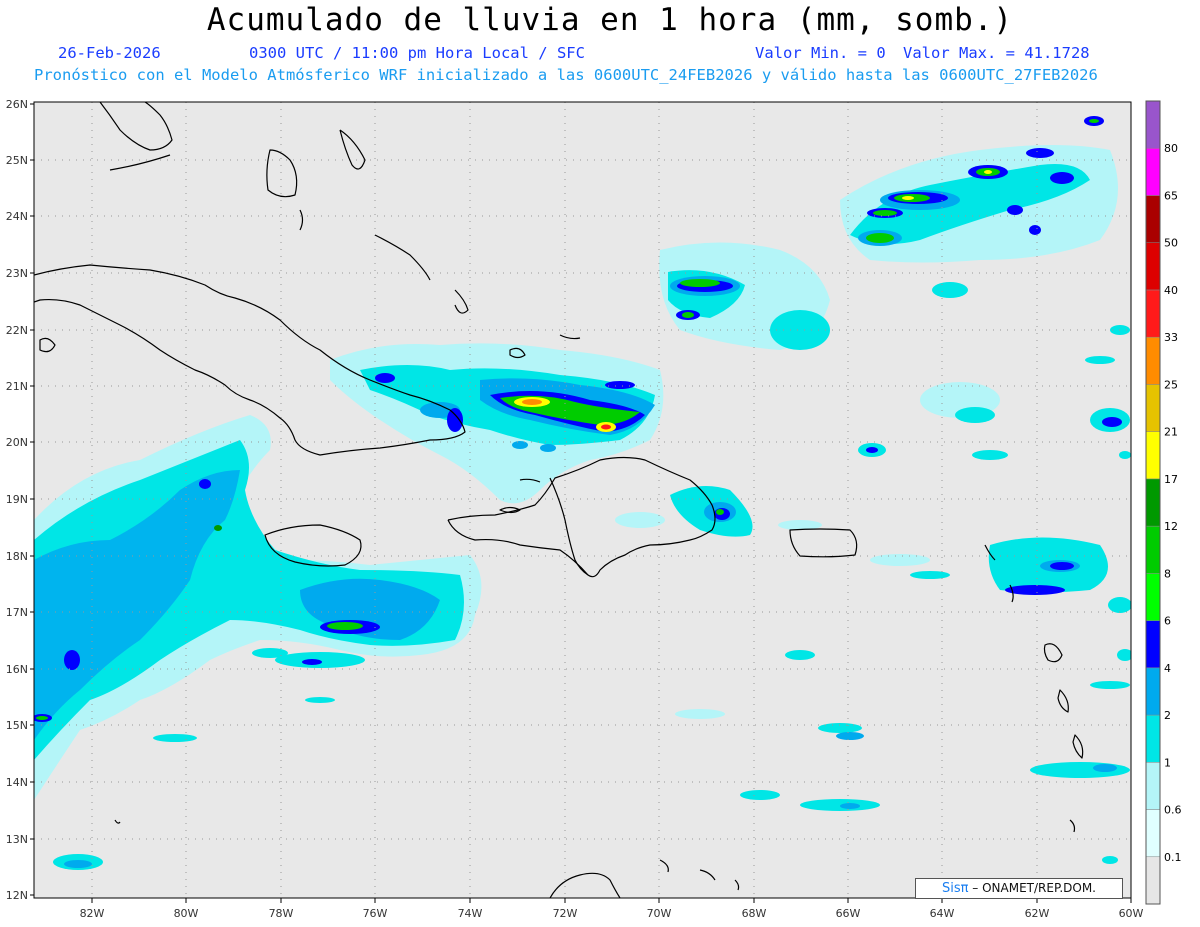 This screenshot has width=1200, height=927. I want to click on legend-label: 50, so click(1171, 243).